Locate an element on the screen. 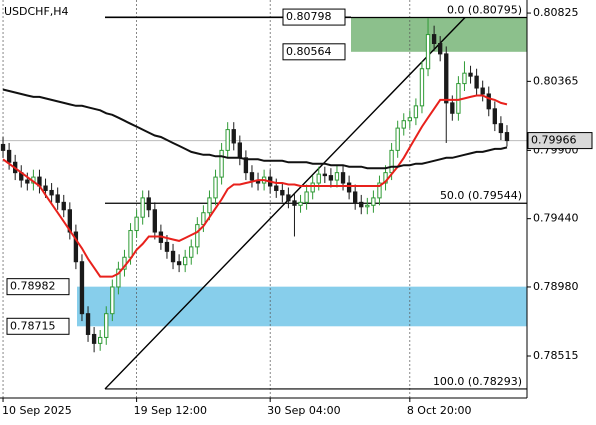 The image size is (596, 425). zone-label: 0.78715 is located at coordinates (33, 325).